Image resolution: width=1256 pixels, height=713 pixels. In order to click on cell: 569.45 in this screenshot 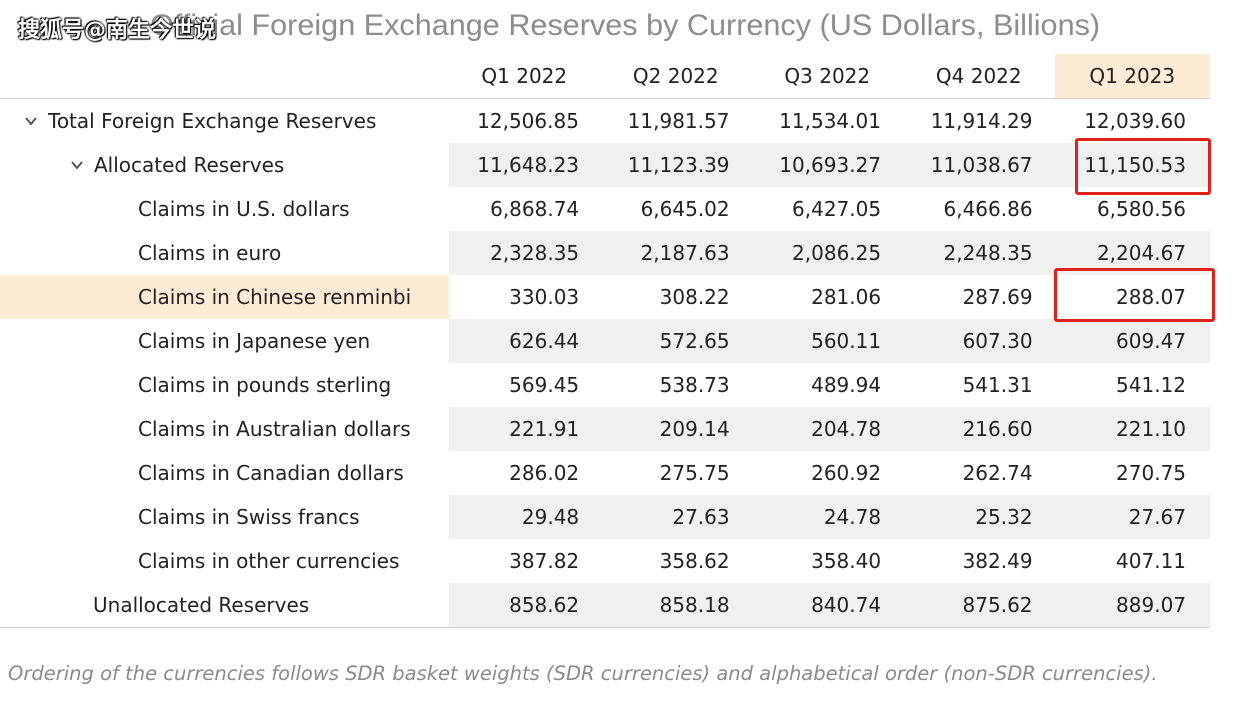, I will do `click(544, 385)`.